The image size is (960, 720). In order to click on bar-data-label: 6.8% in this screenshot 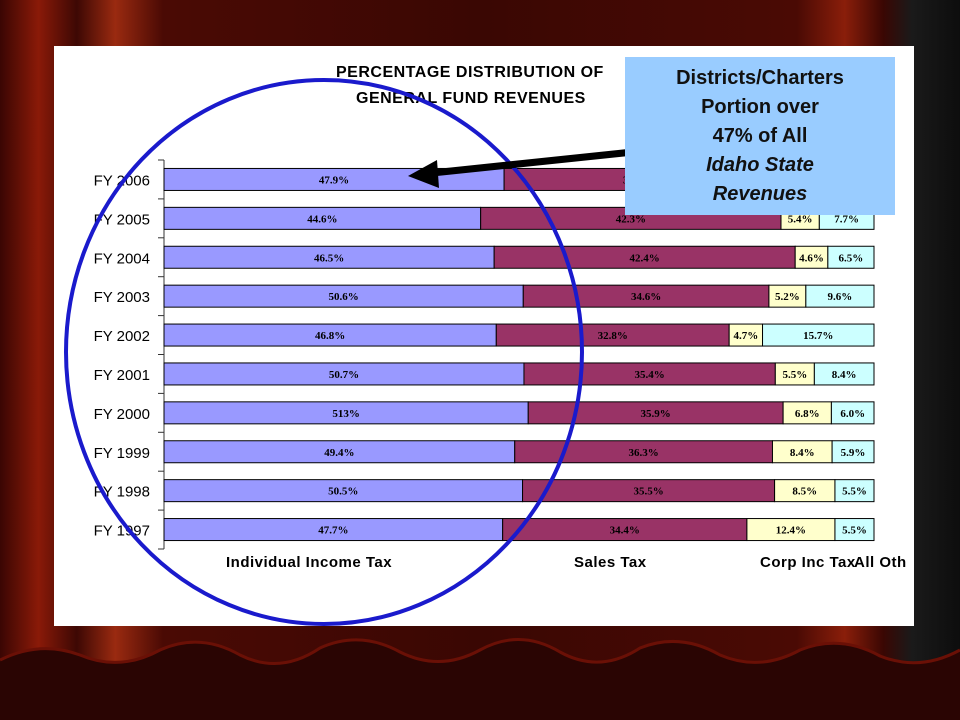, I will do `click(807, 414)`.